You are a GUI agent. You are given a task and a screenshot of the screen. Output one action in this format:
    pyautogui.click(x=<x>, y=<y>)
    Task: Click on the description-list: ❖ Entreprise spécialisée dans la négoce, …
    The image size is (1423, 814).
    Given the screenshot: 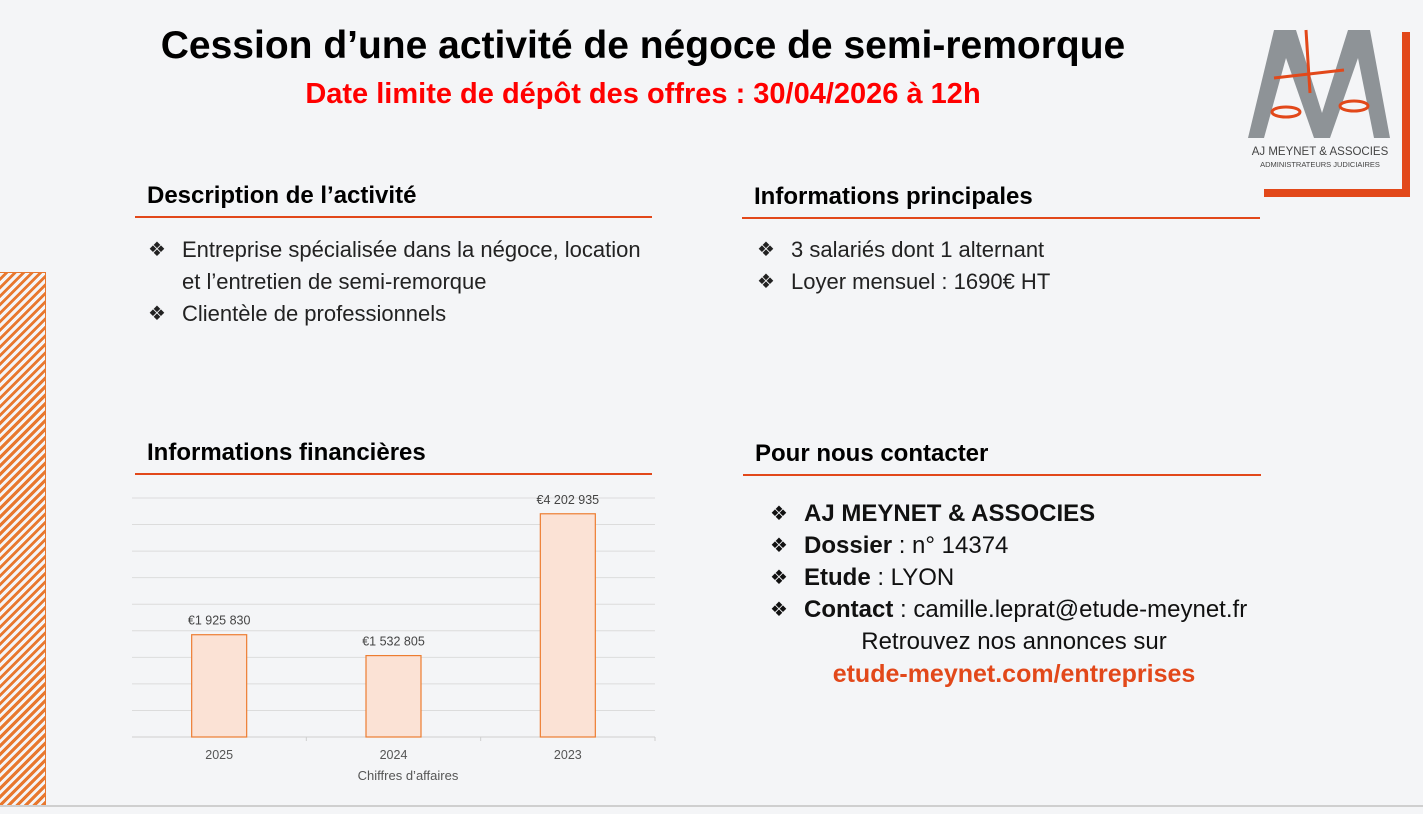 What is the action you would take?
    pyautogui.click(x=398, y=282)
    